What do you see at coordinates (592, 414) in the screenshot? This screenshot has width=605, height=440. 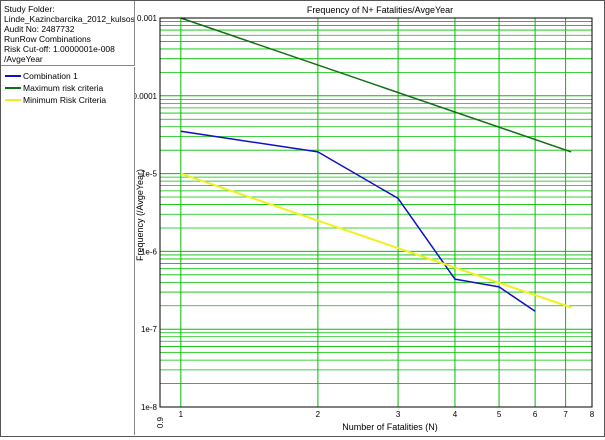 I see `x-tick-label: 8` at bounding box center [592, 414].